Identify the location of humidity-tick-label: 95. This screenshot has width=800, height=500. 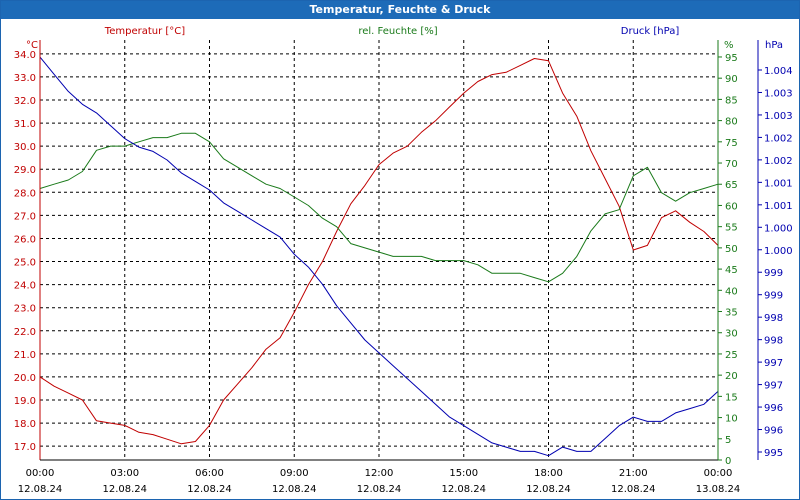
(731, 58).